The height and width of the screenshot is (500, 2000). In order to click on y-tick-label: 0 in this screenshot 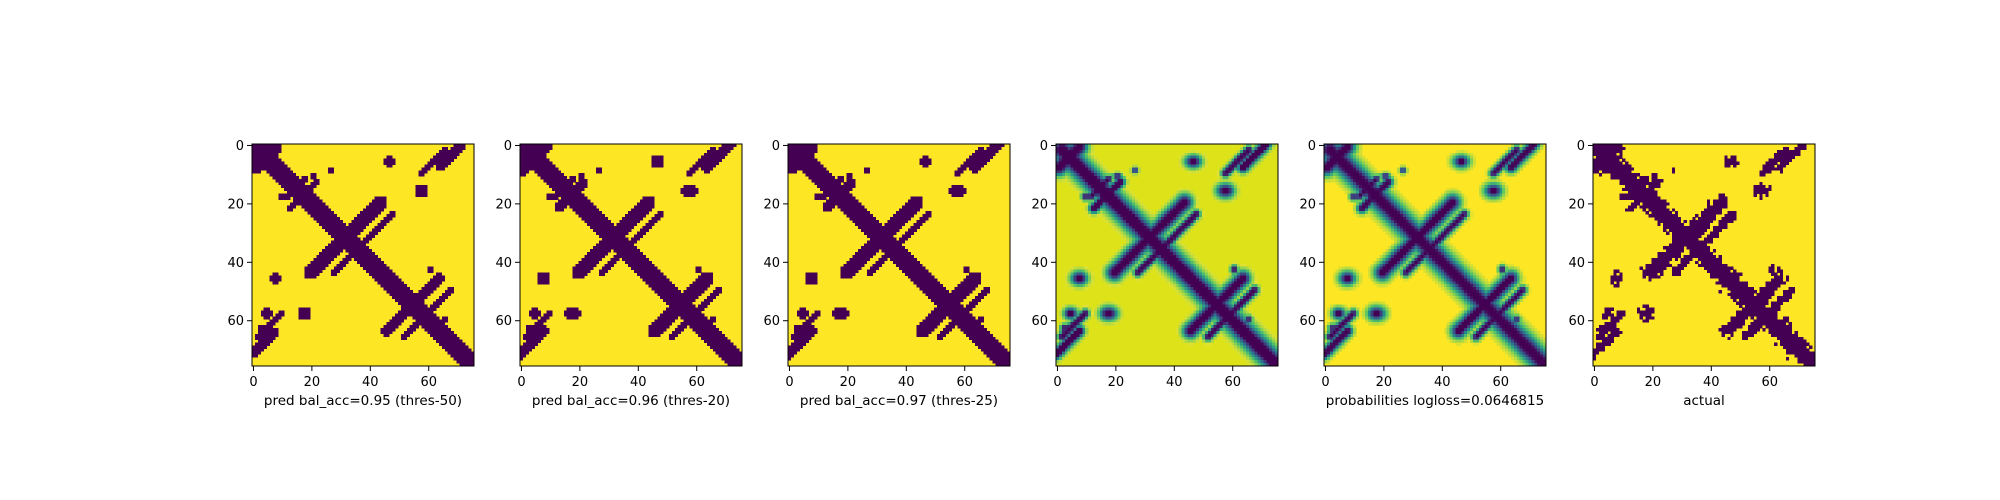, I will do `click(508, 146)`.